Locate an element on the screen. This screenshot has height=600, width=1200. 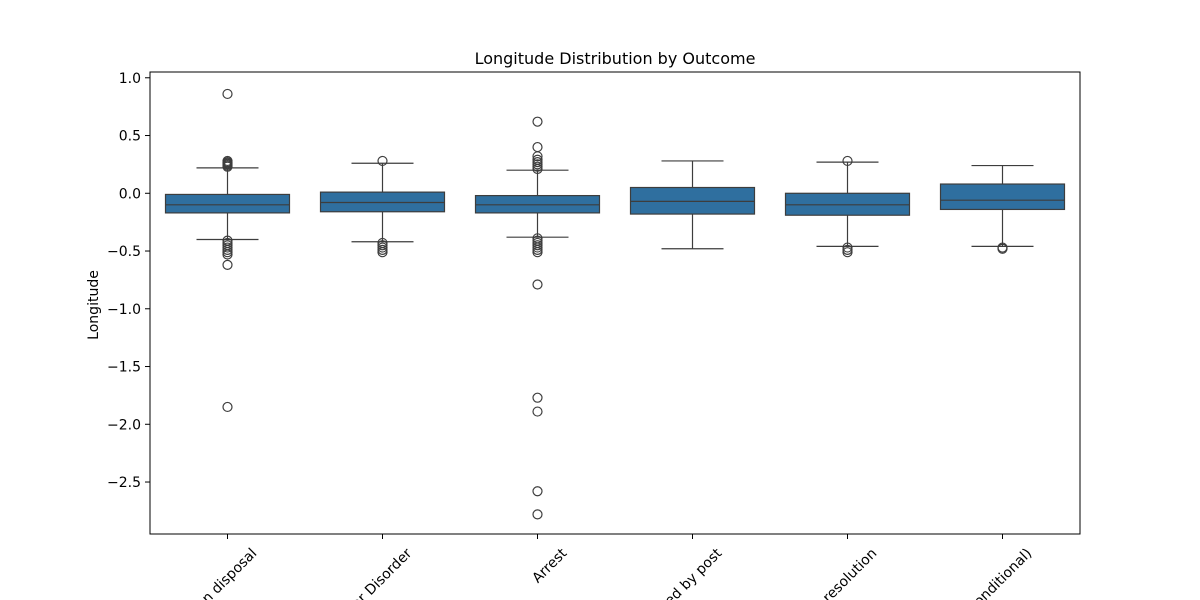
y-tick-label: −0.5 is located at coordinates (124, 252).